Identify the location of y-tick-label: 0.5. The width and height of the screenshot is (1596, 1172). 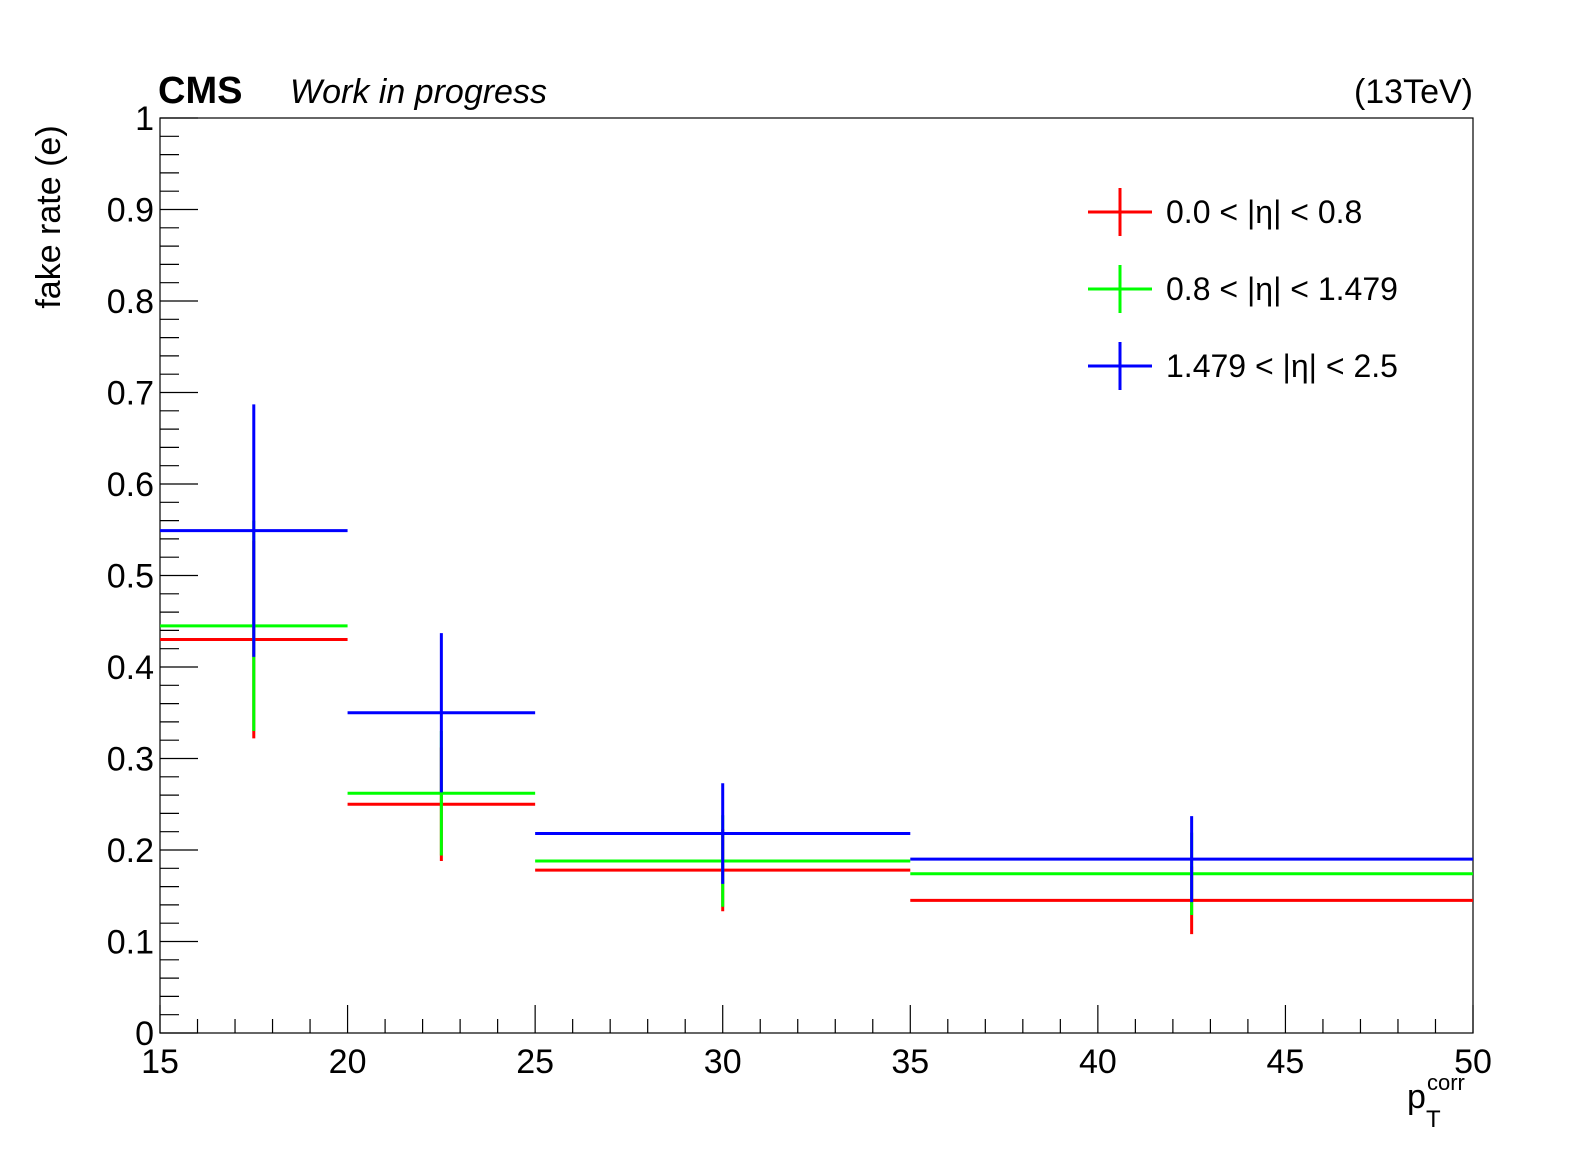
(130, 577).